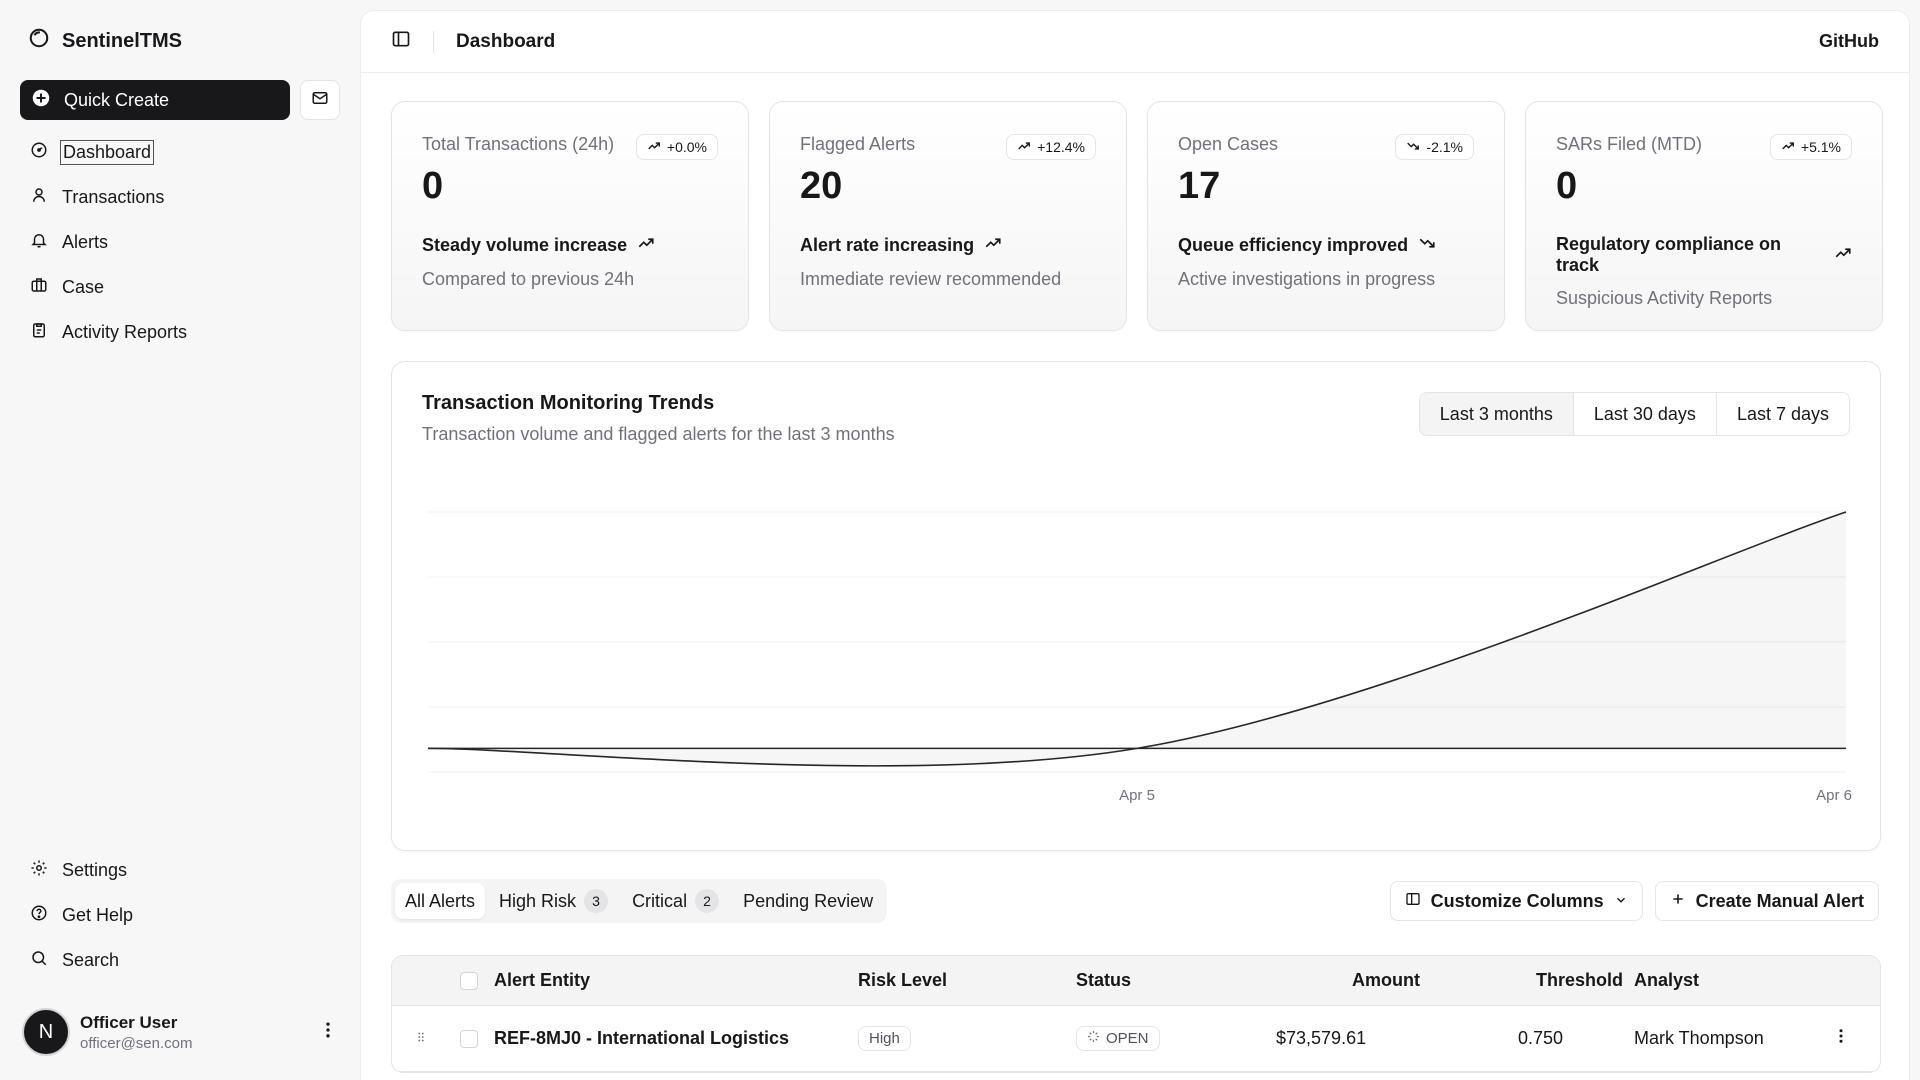 This screenshot has height=1080, width=1920. Describe the element at coordinates (39, 915) in the screenshot. I see `help-icon` at that location.